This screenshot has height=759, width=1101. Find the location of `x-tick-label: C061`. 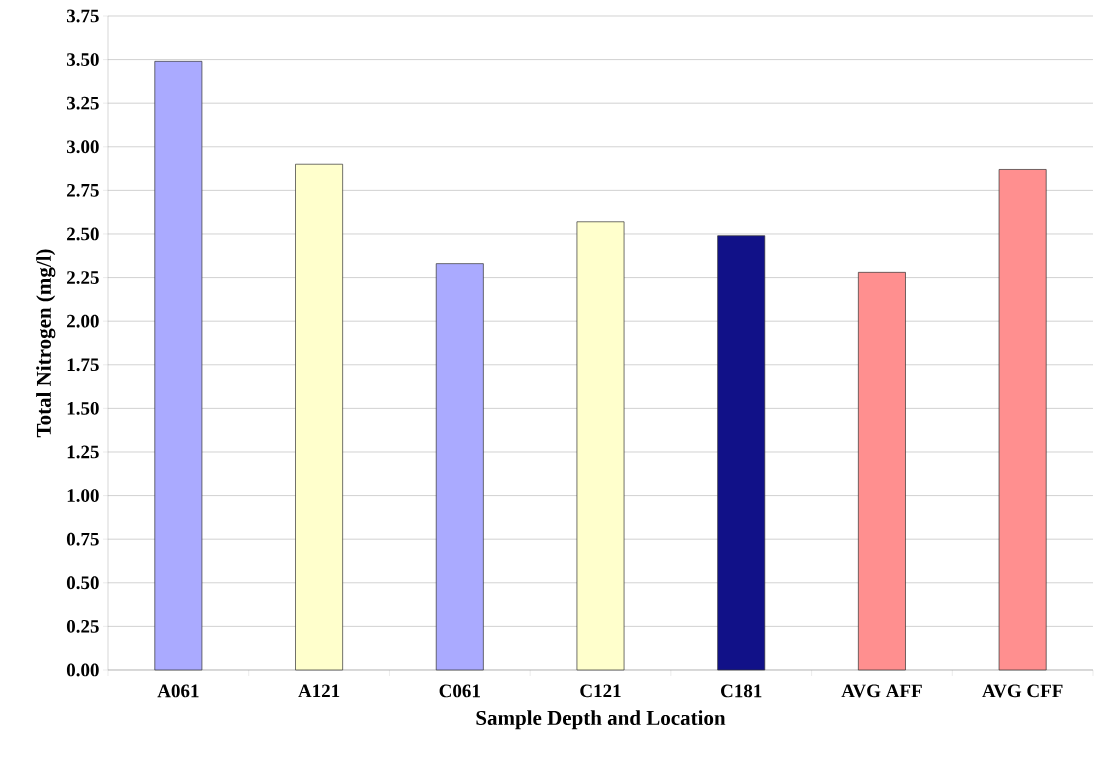

x-tick-label: C061 is located at coordinates (459, 691).